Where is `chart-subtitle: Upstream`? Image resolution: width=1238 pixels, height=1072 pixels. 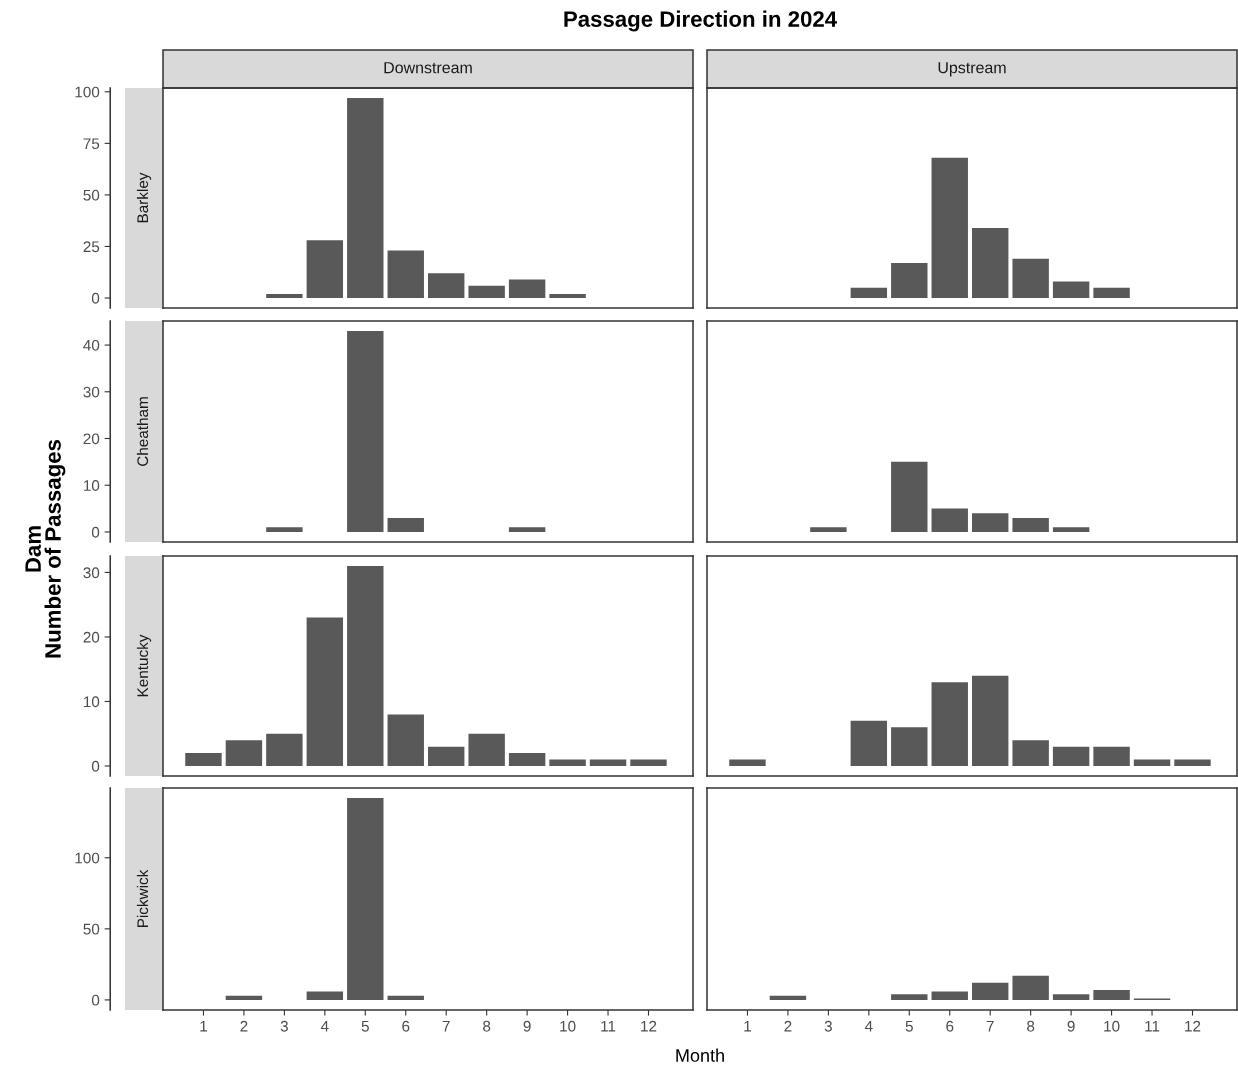
chart-subtitle: Upstream is located at coordinates (972, 69).